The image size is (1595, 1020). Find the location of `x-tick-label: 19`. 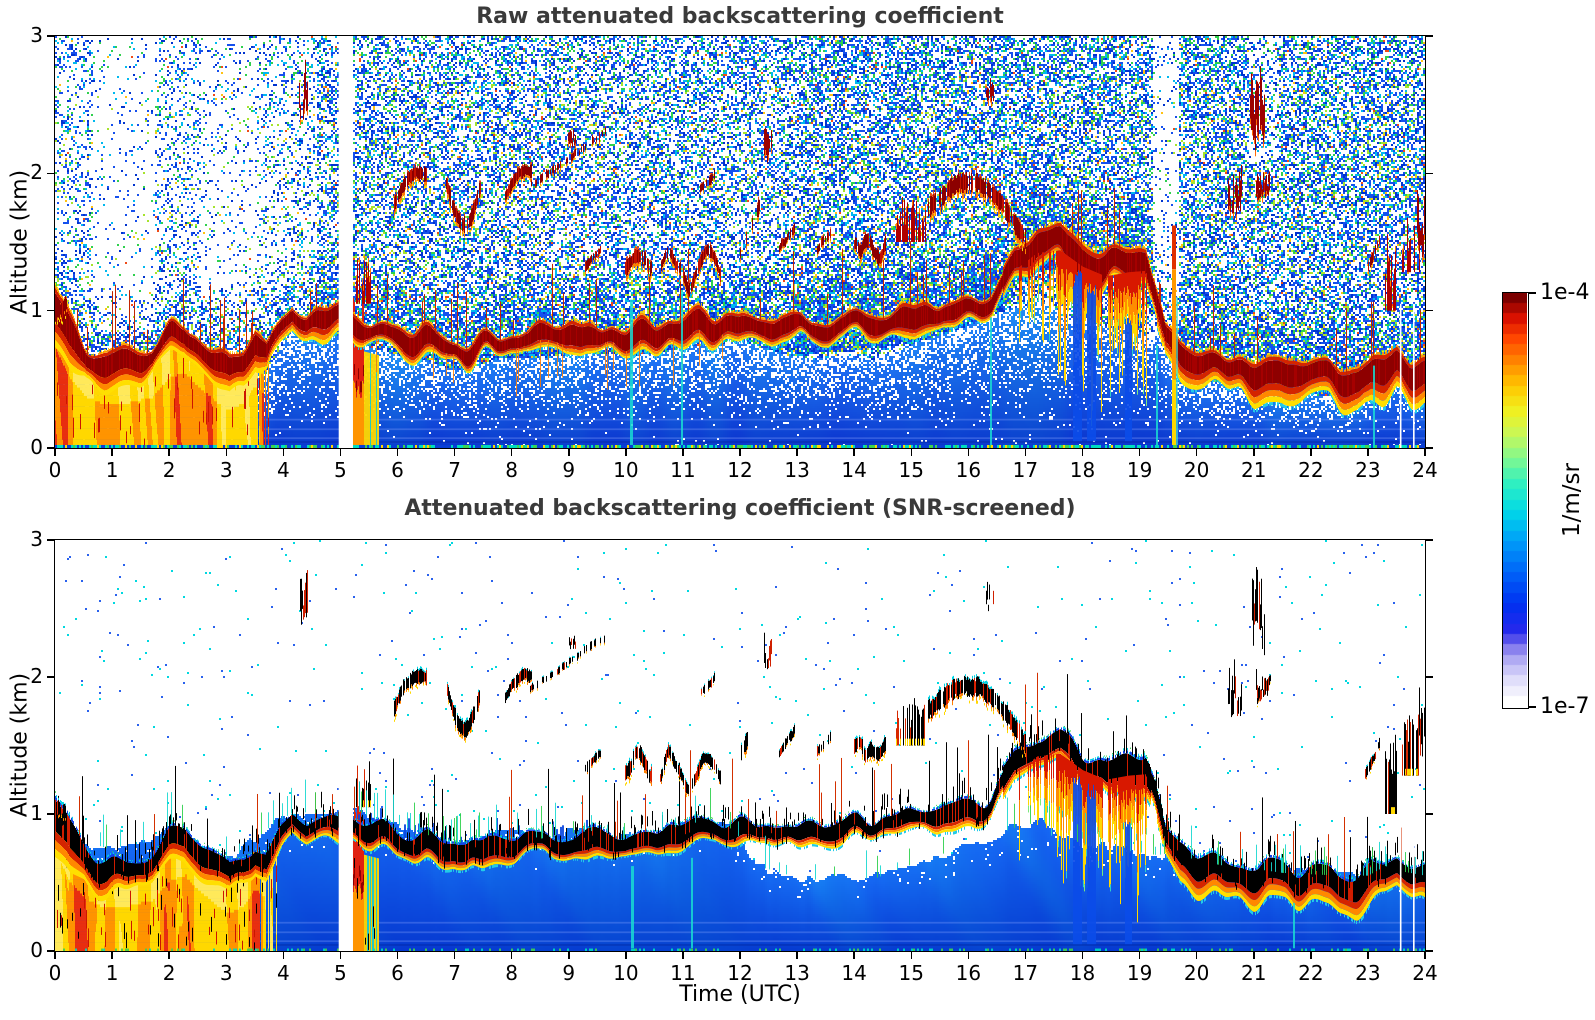

x-tick-label: 19 is located at coordinates (1139, 973).